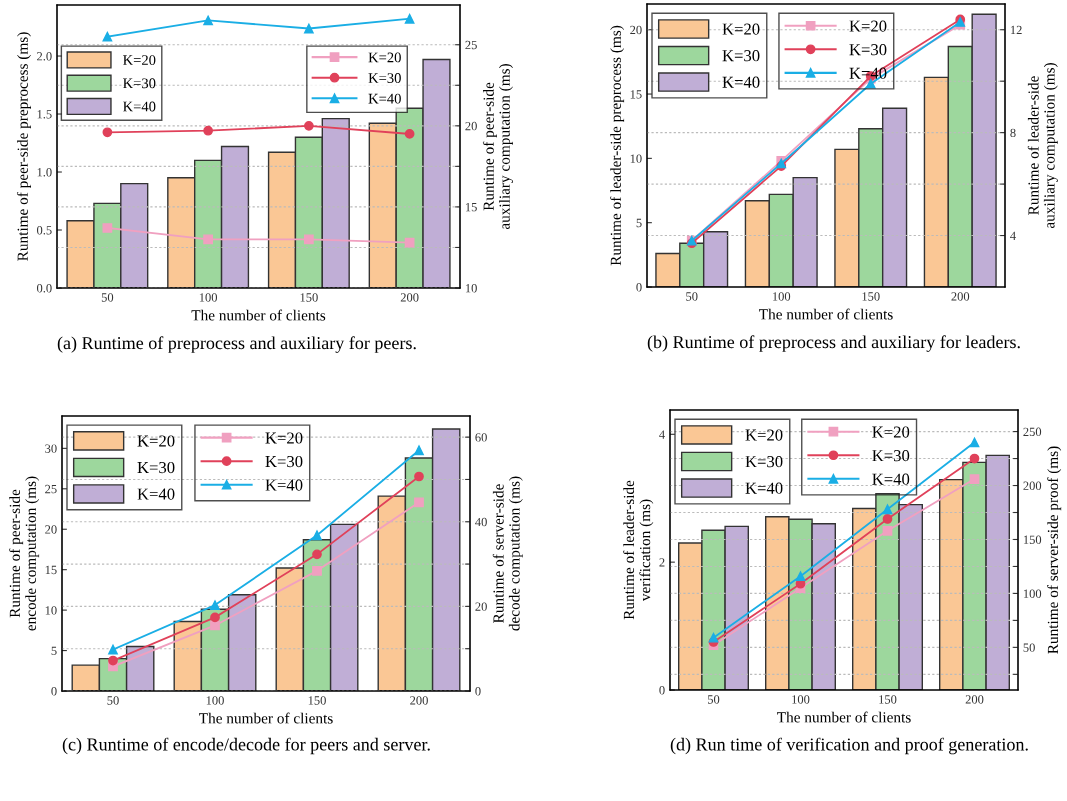 This screenshot has height=801, width=1067. I want to click on y2-tick-label: 4, so click(1013, 235).